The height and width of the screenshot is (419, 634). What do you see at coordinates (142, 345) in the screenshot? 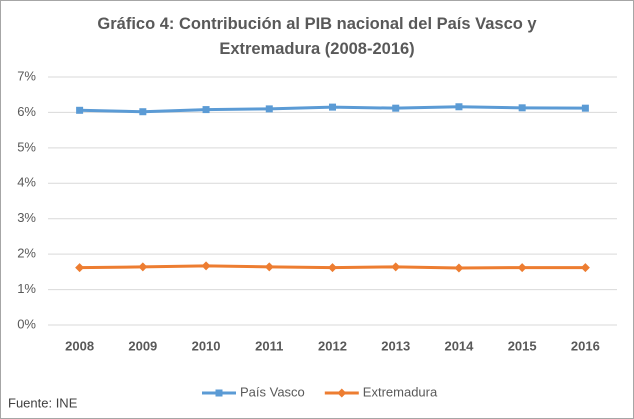
I see `x-tick-label: 2009` at bounding box center [142, 345].